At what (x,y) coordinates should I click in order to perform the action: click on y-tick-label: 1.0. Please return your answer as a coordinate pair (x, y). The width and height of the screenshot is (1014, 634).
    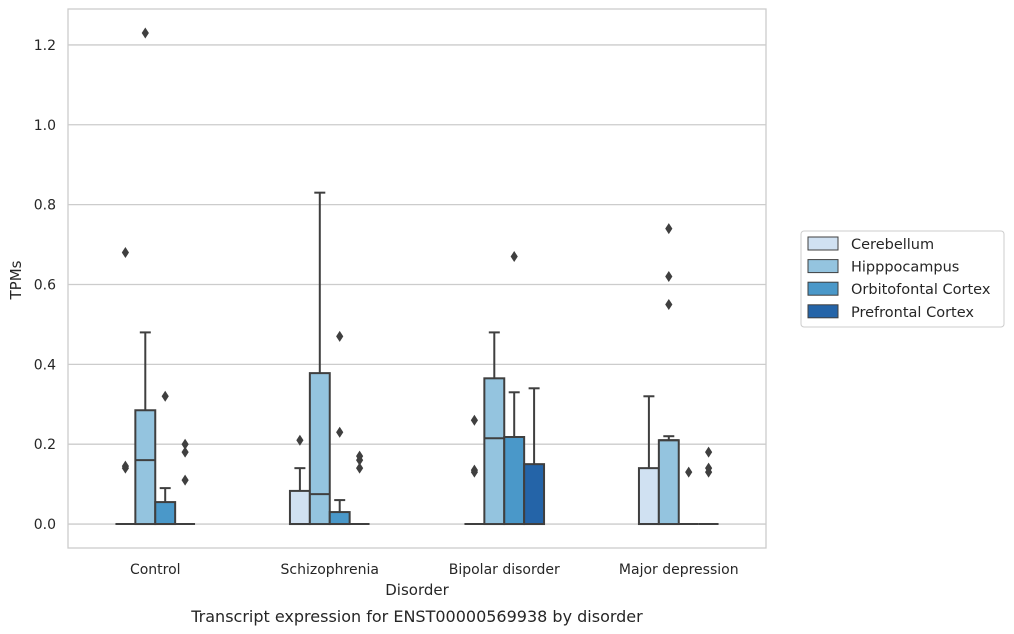
    Looking at the image, I should click on (45, 126).